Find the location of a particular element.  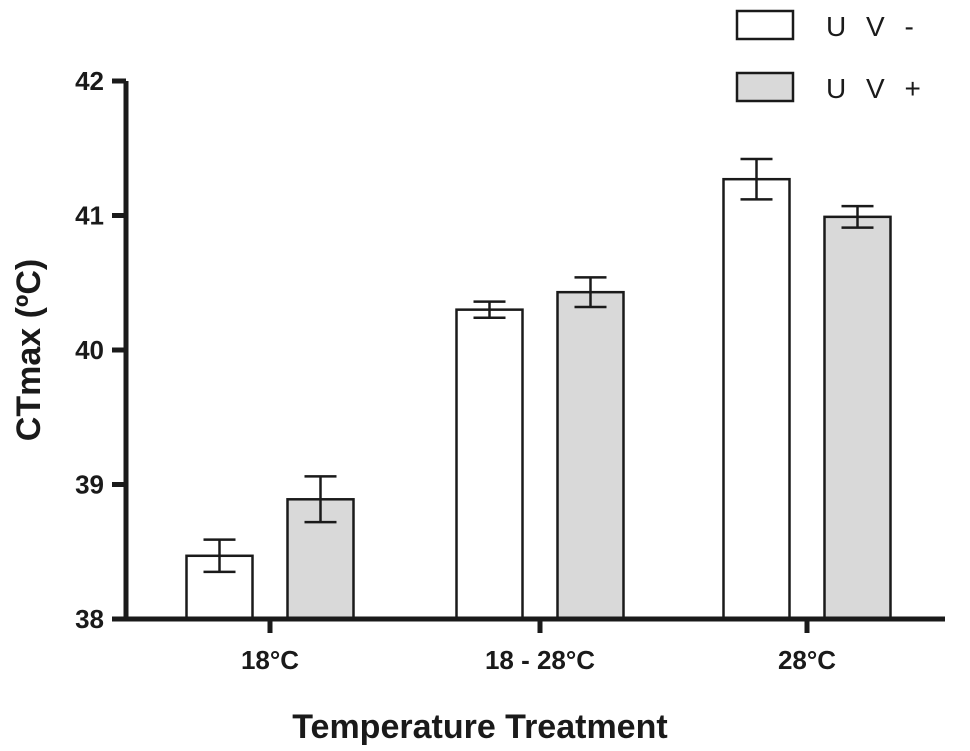

x-tick-label: 28°C is located at coordinates (807, 660).